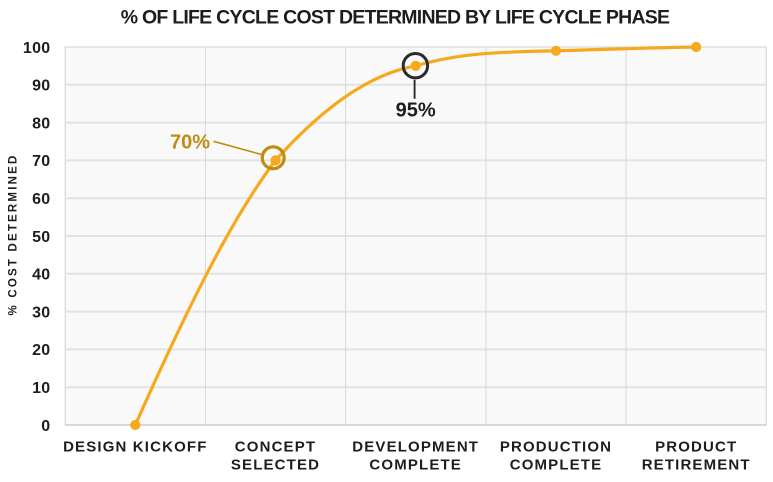  I want to click on svg-text: PRODUCT, so click(696, 446).